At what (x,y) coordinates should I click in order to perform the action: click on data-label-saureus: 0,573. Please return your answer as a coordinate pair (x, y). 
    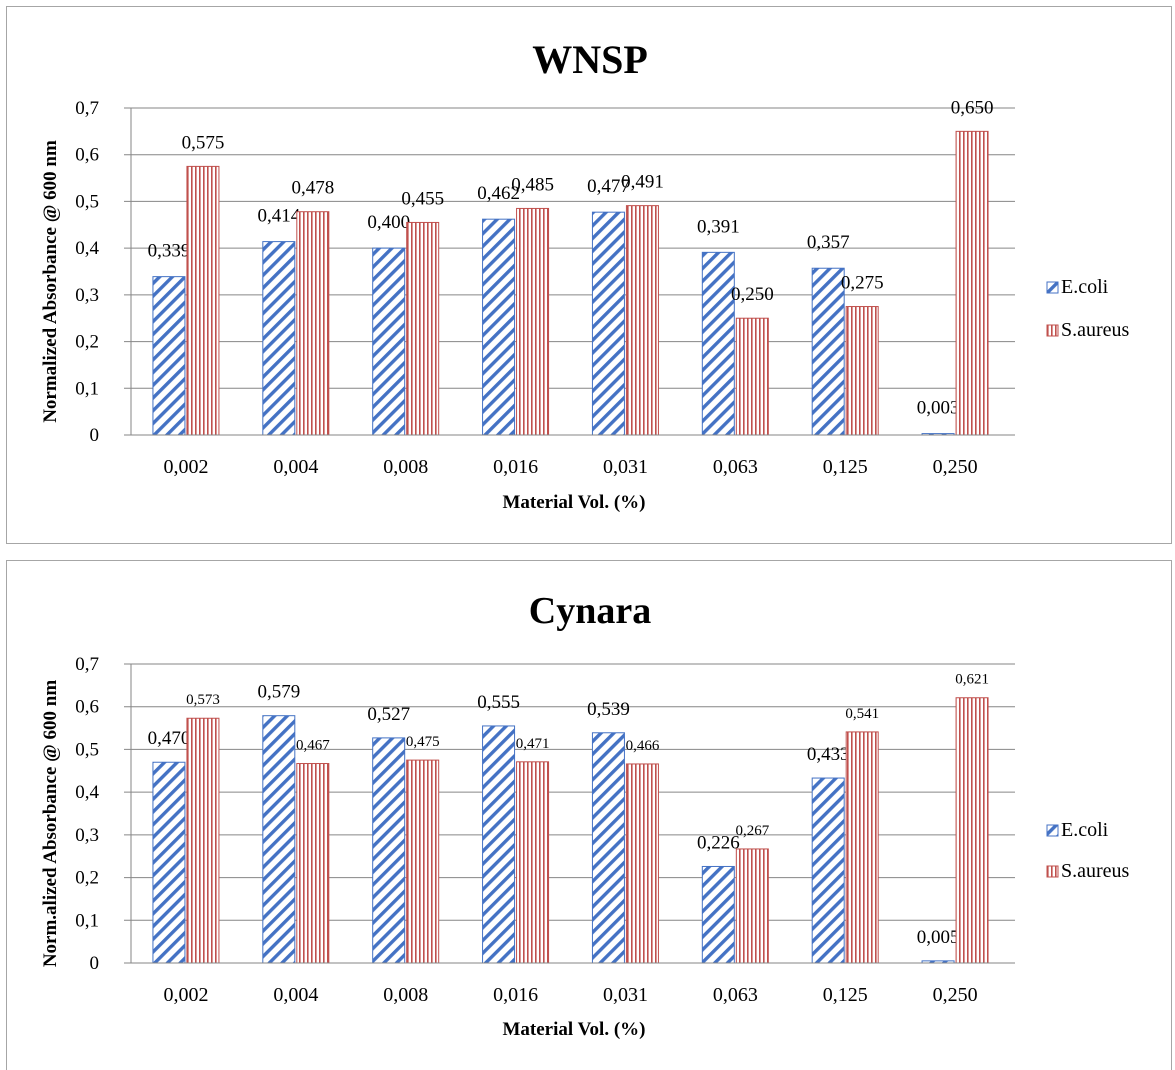
    Looking at the image, I should click on (203, 700).